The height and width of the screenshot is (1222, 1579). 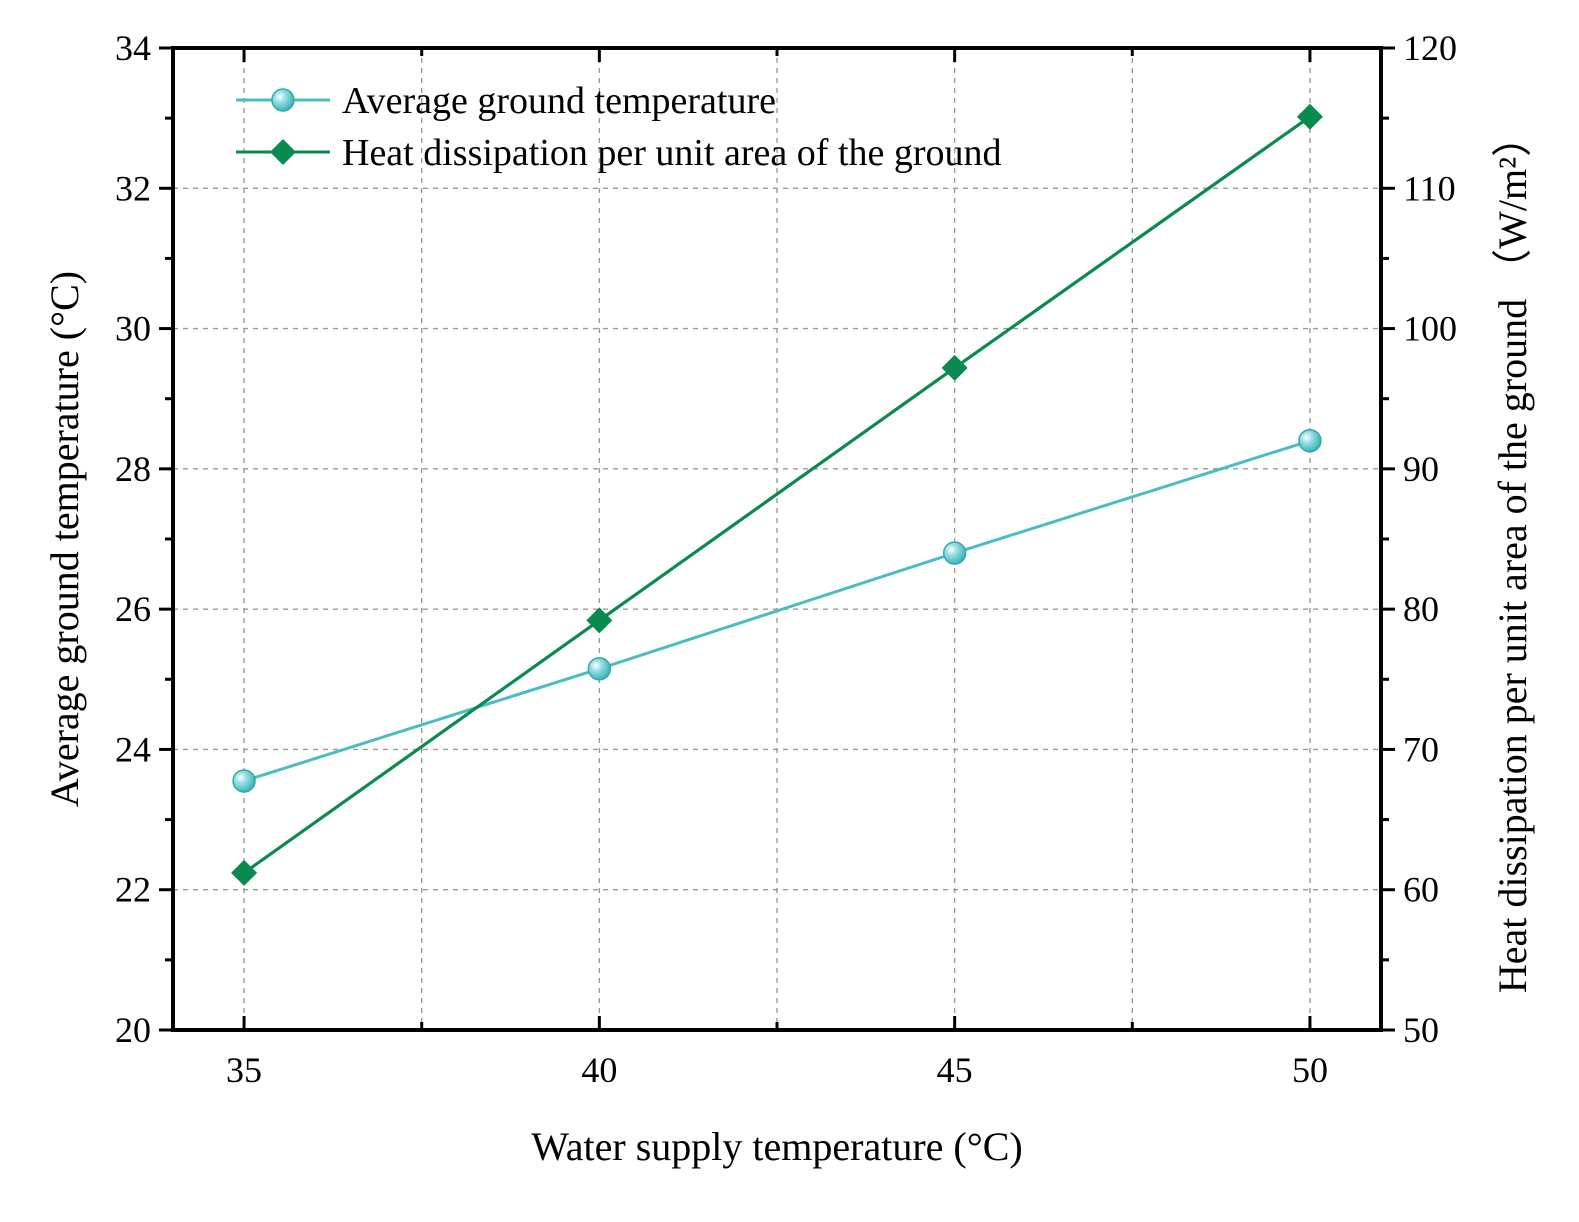 I want to click on y2-tick-label: 50, so click(x=1421, y=1030).